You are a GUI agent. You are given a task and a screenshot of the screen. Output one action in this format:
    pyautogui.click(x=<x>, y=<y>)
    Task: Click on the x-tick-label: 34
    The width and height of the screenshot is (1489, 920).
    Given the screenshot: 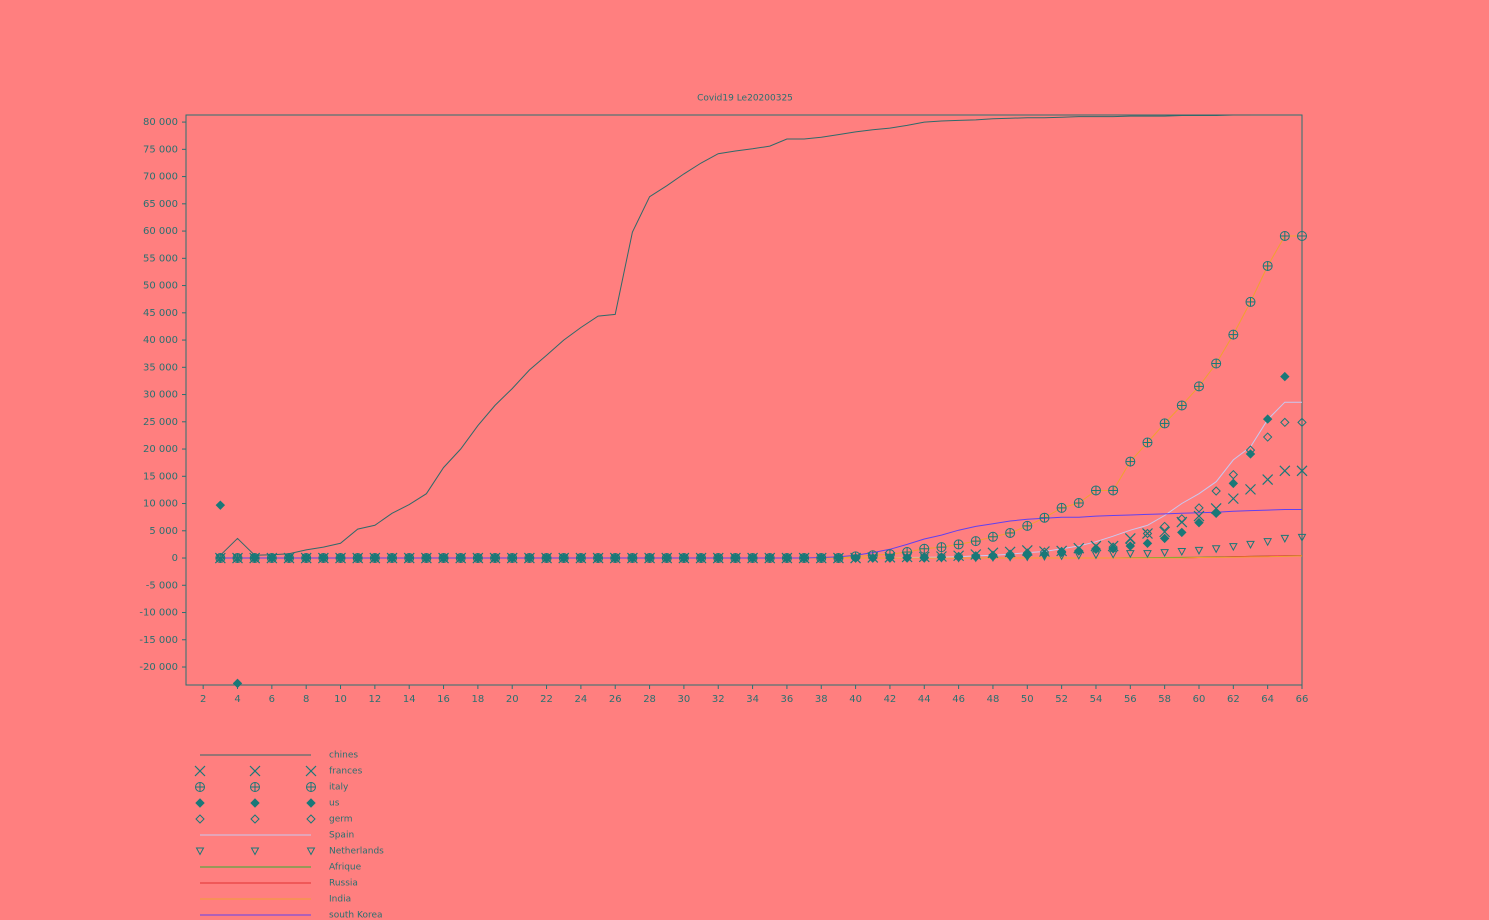 What is the action you would take?
    pyautogui.click(x=752, y=699)
    